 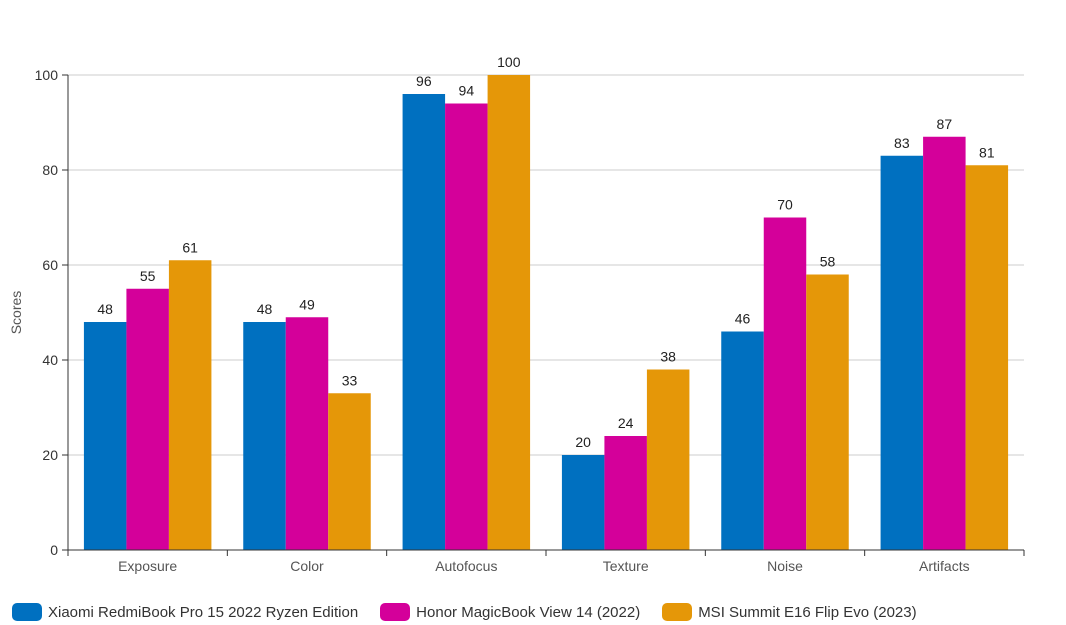 I want to click on data-label: 61, so click(x=190, y=247).